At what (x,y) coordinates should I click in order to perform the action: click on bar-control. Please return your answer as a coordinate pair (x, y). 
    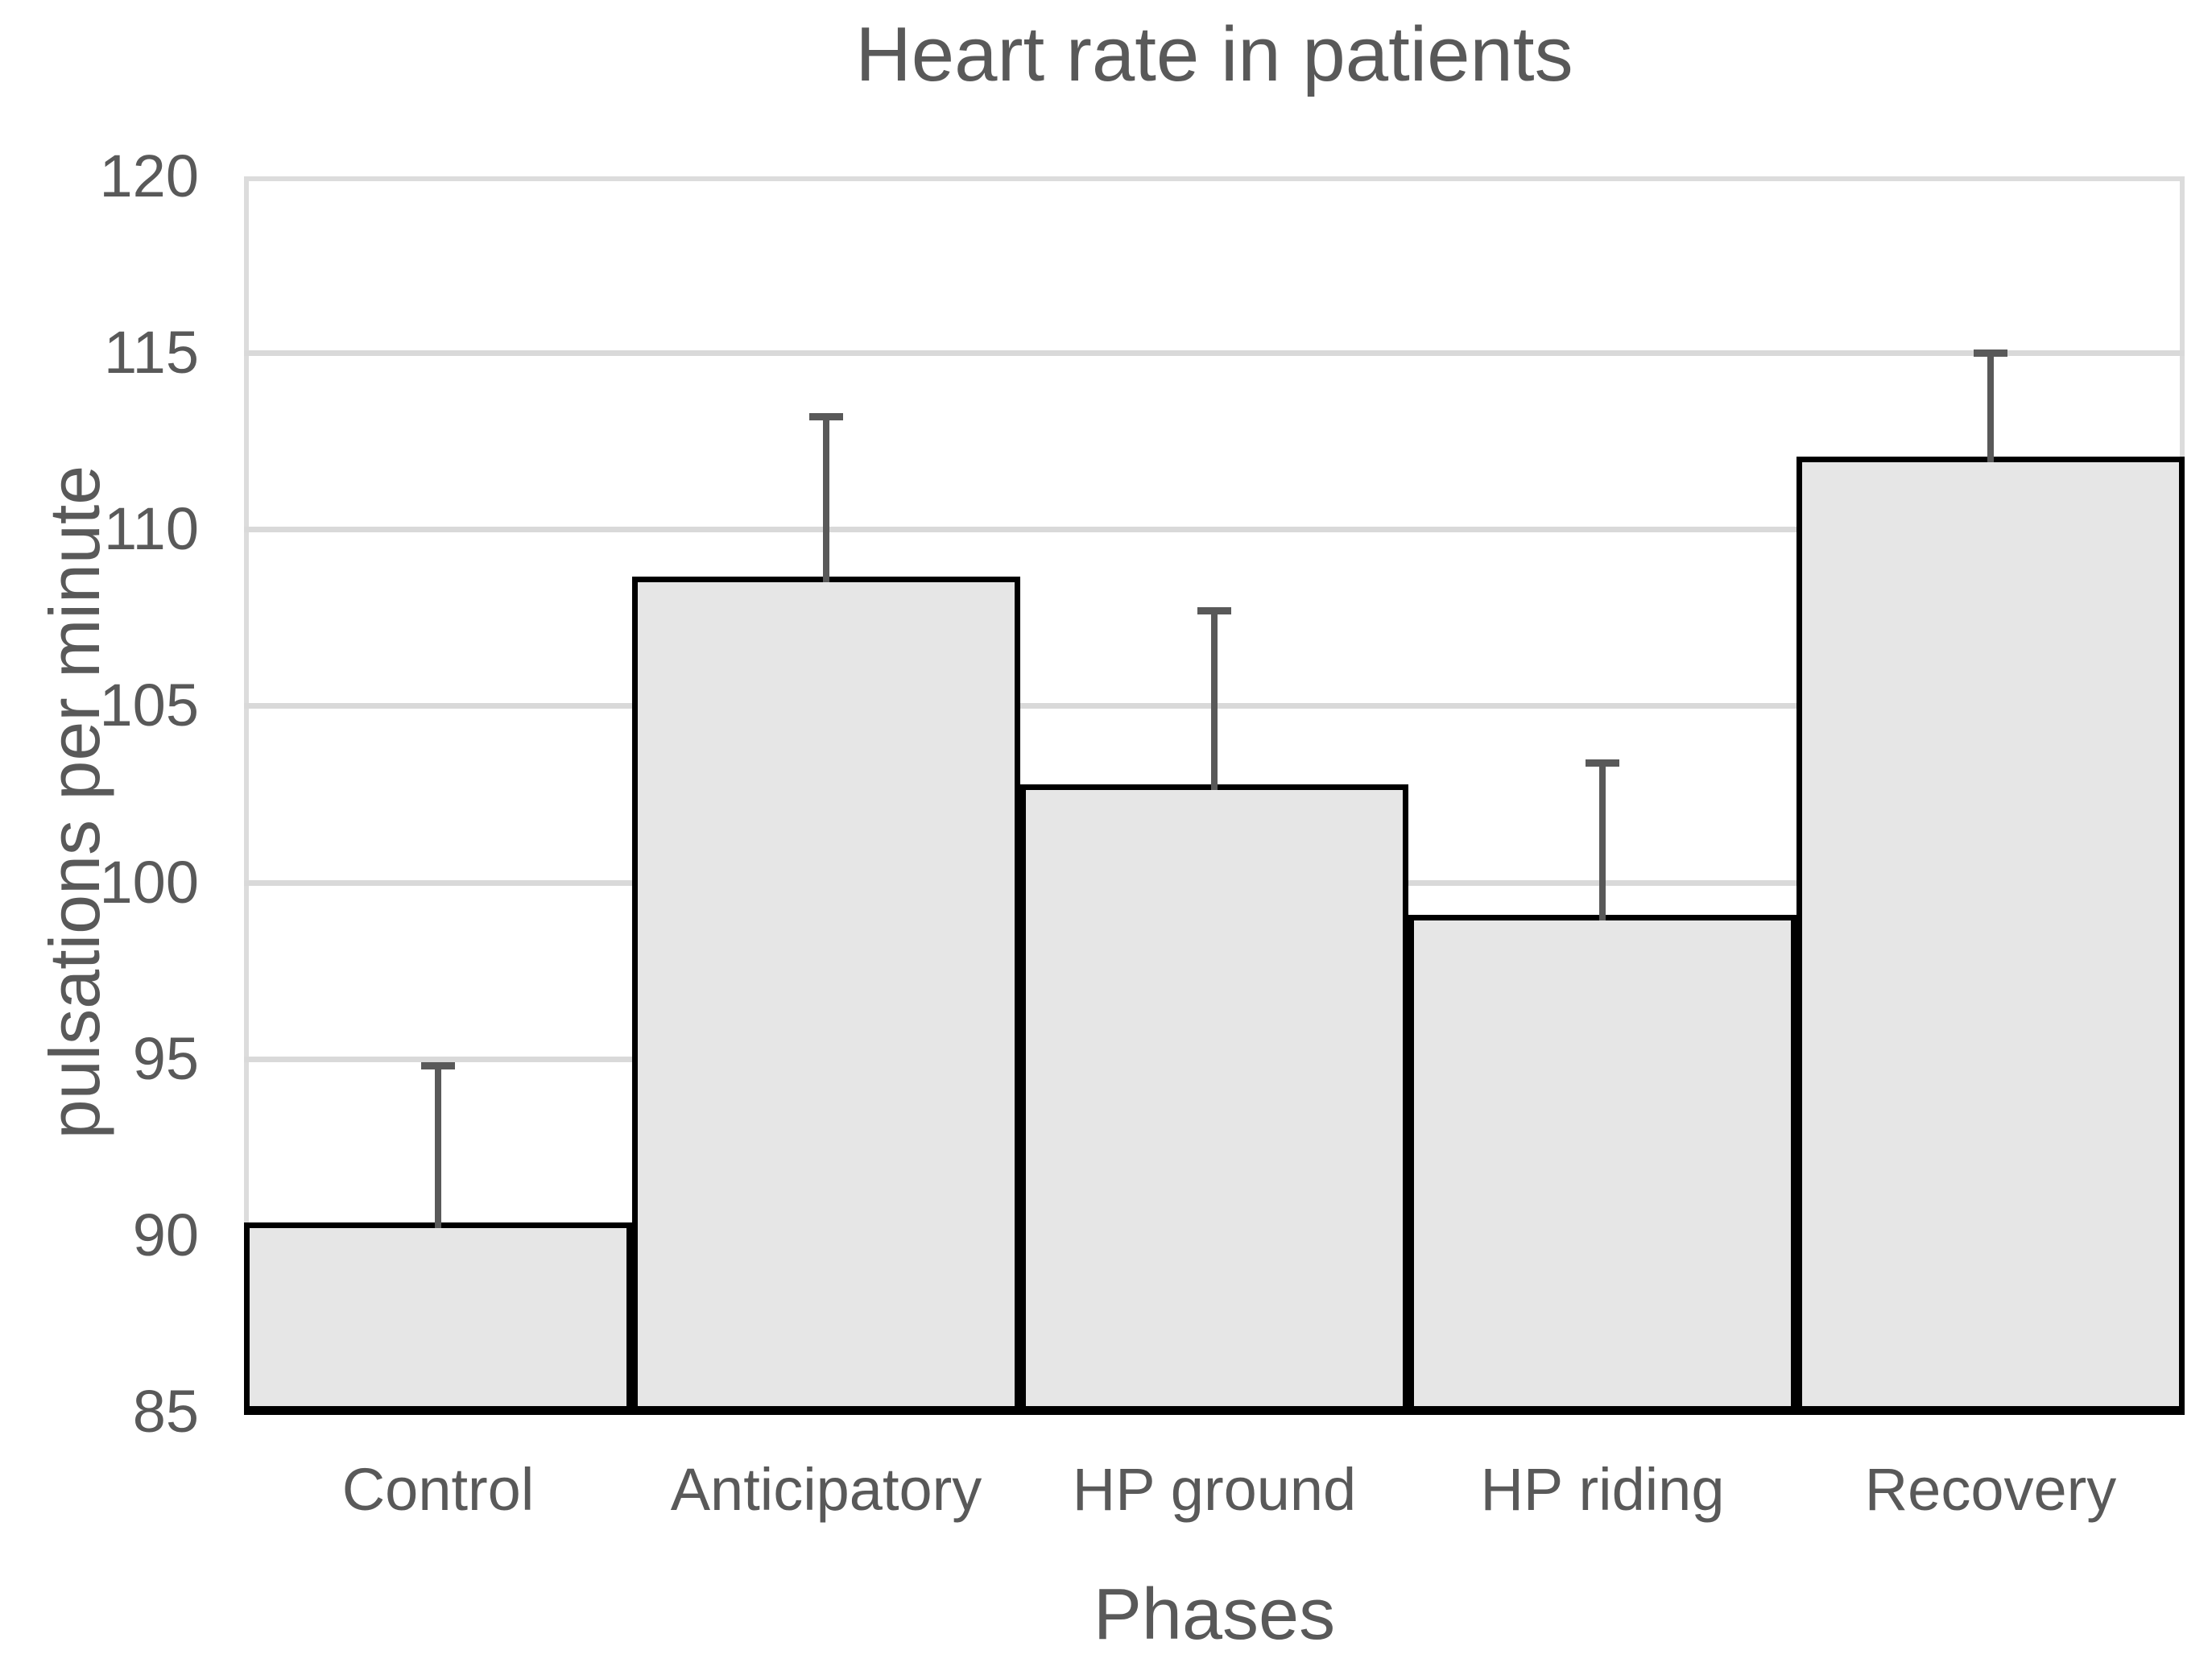
    Looking at the image, I should click on (438, 1317).